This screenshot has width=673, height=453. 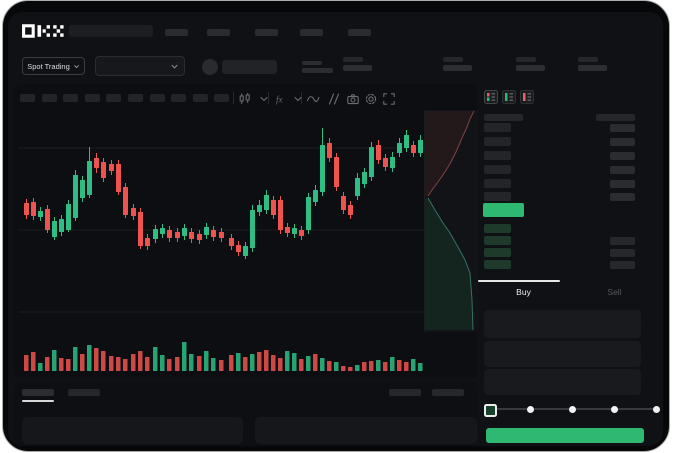 I want to click on avatar, so click(x=210, y=67).